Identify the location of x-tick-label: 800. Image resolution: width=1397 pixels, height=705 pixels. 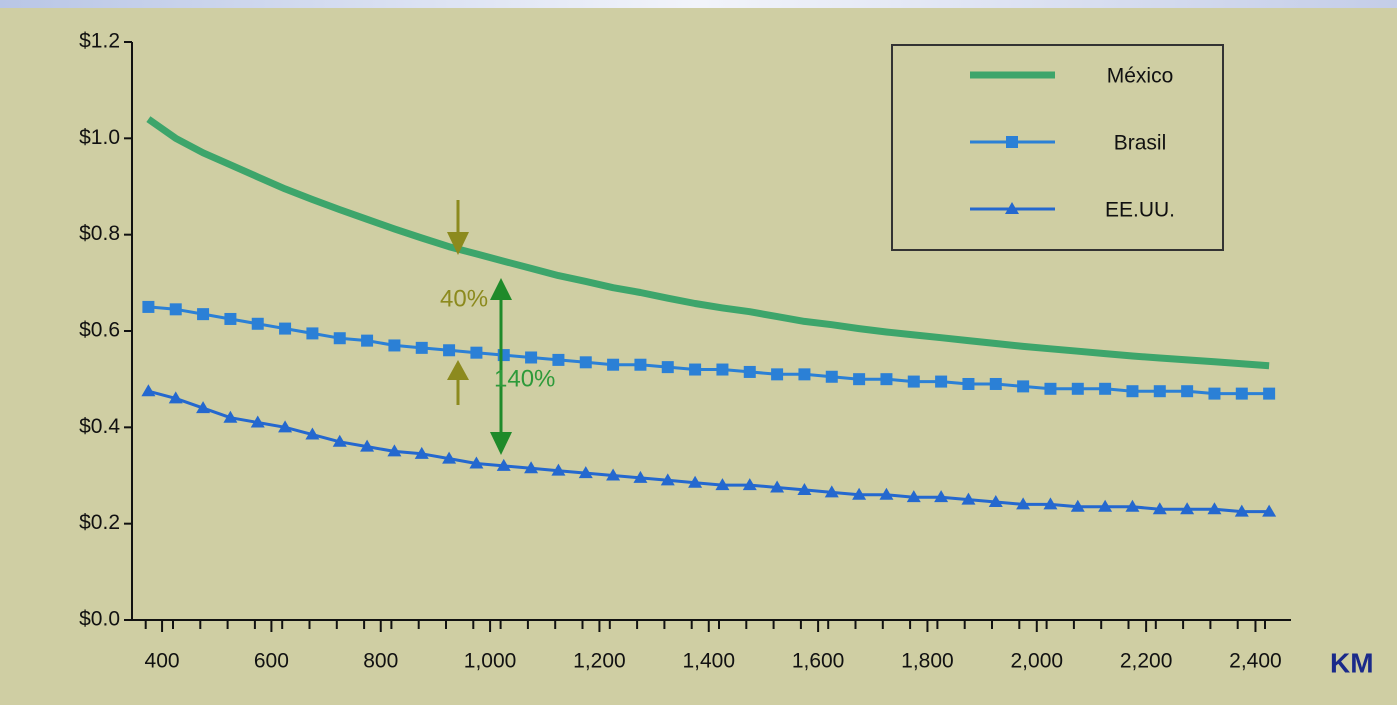
(380, 661).